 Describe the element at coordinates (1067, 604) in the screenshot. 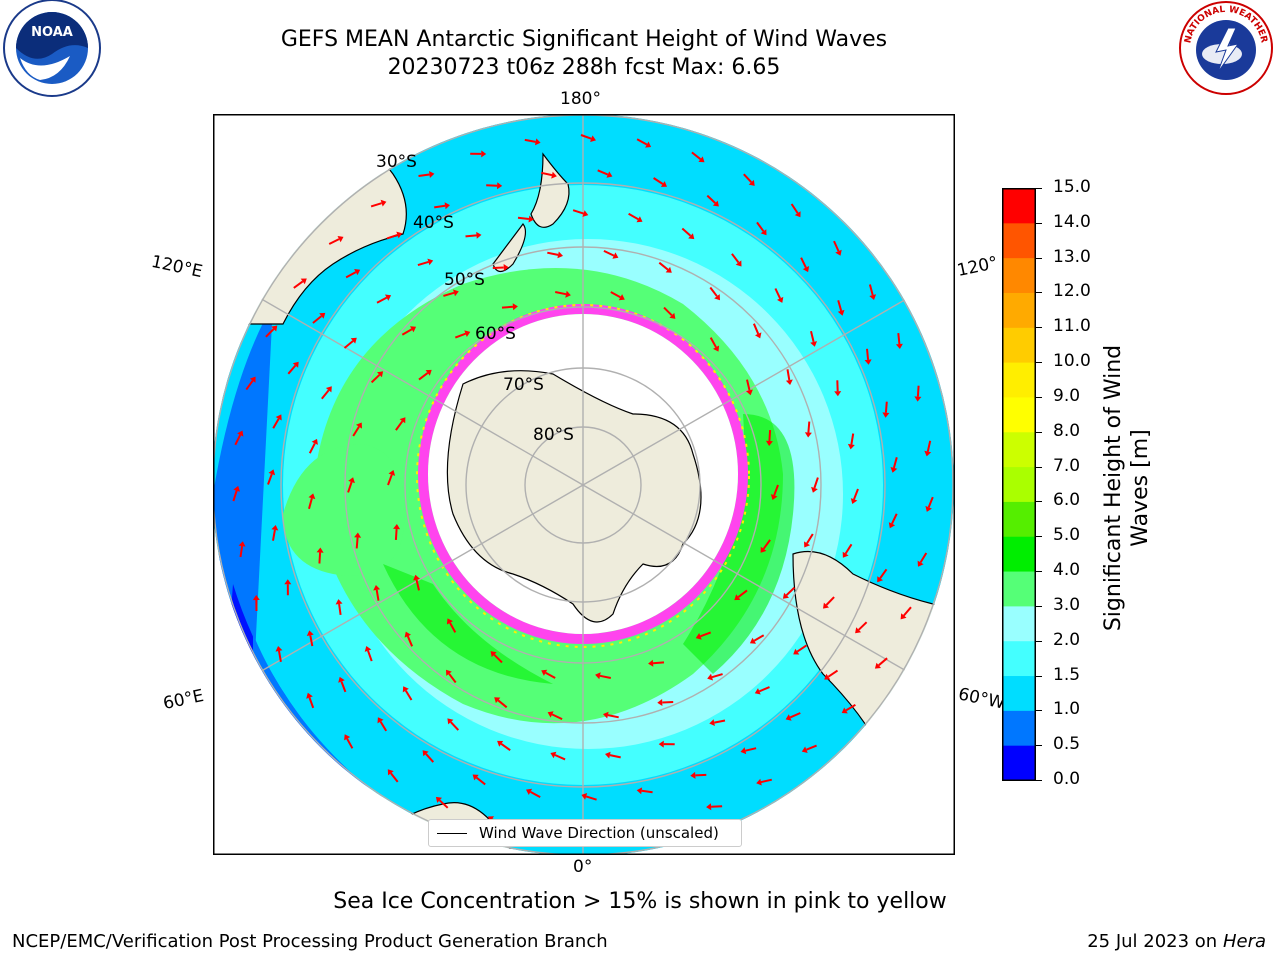

I see `colorbar-tick-label: 3.0` at that location.